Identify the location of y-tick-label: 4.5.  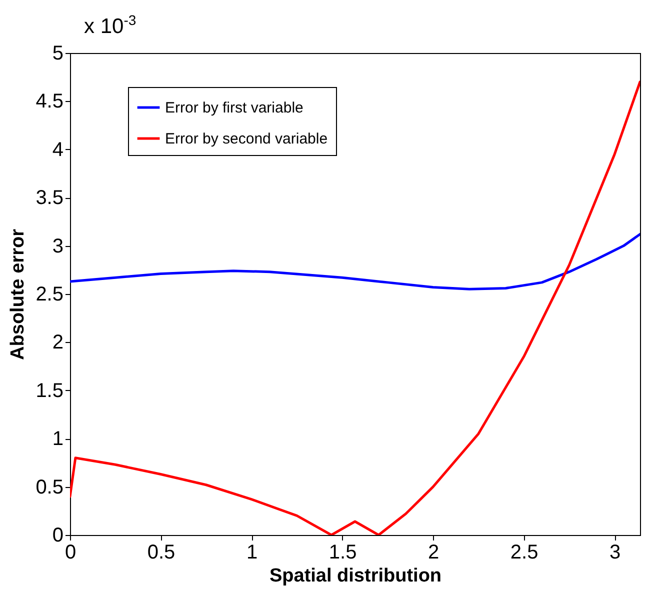
(50, 101).